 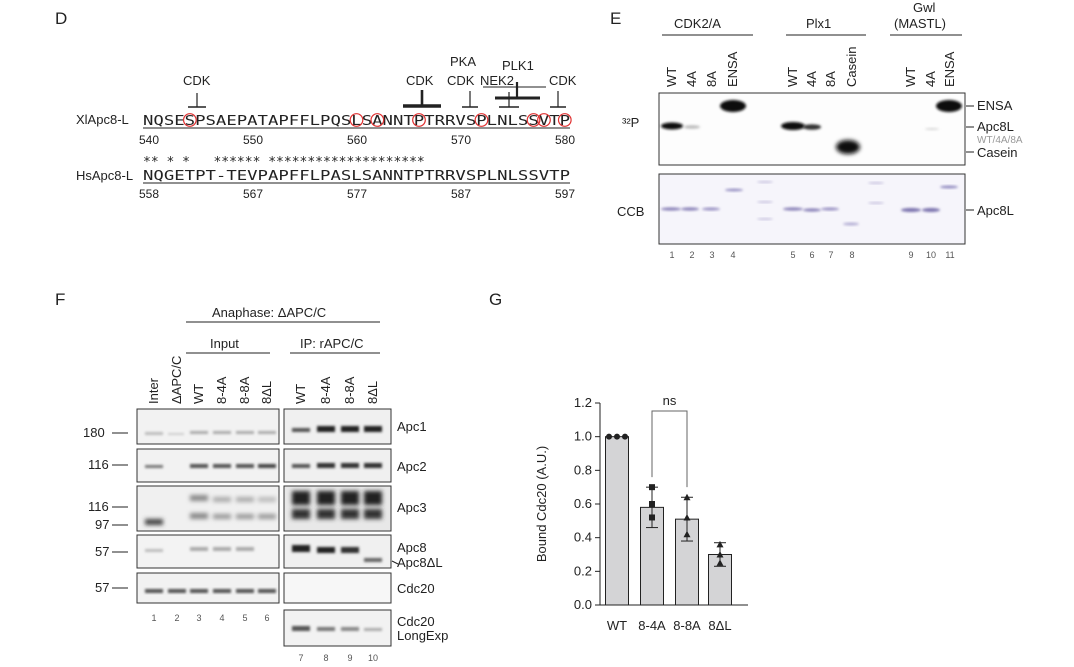 I want to click on e-lane-number: 6, so click(x=811, y=255).